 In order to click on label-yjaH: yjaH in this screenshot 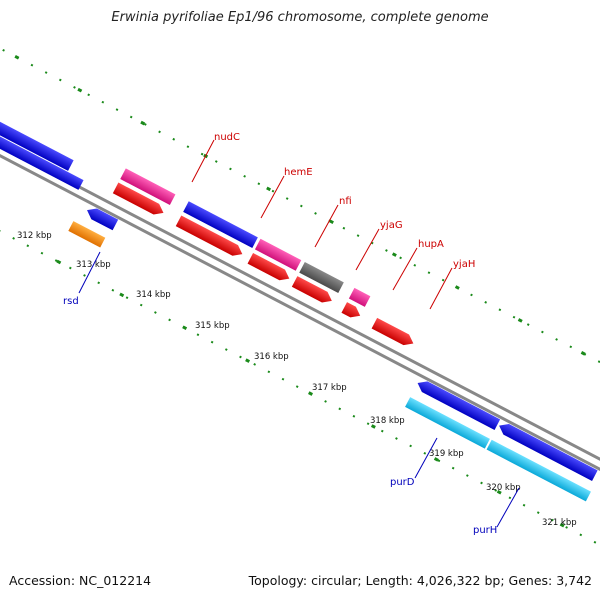, I will do `click(464, 264)`.